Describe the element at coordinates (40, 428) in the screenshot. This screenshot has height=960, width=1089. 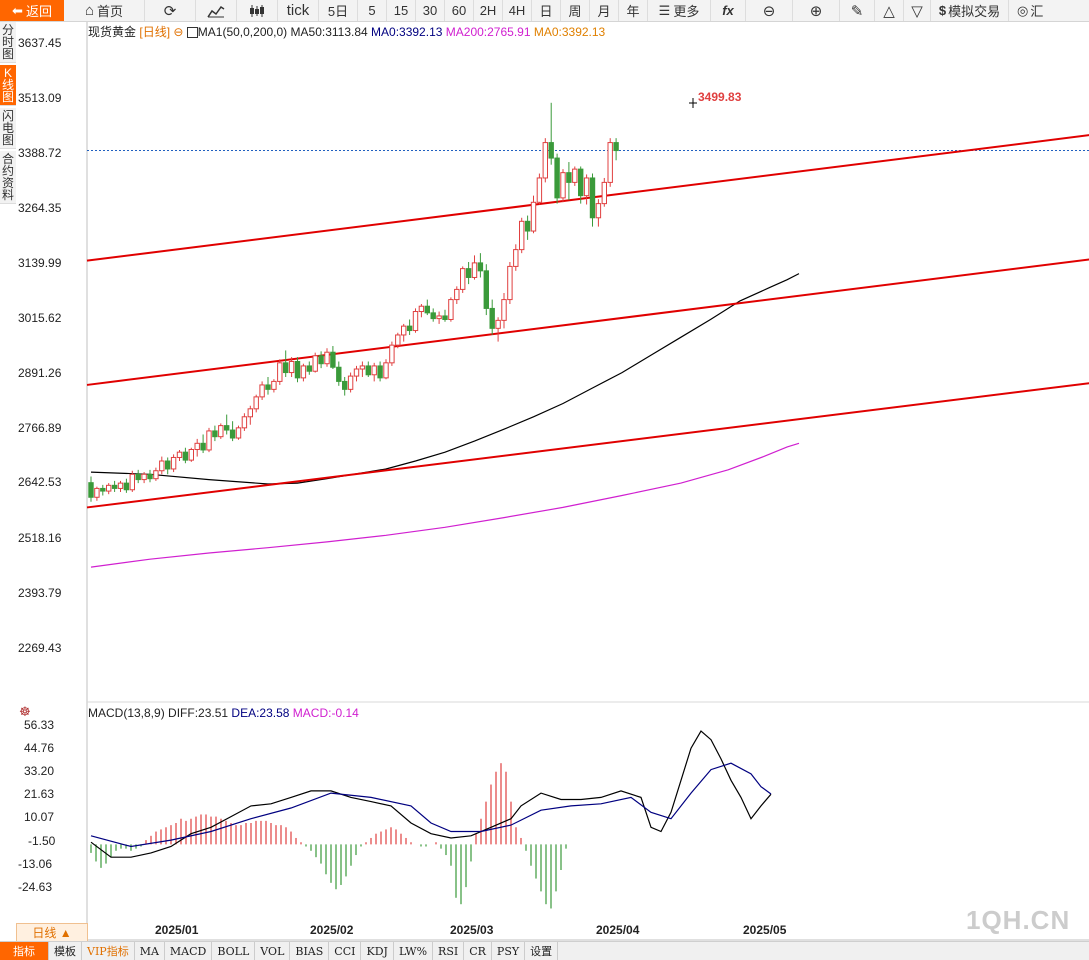
I see `y-tick: 2766.89` at that location.